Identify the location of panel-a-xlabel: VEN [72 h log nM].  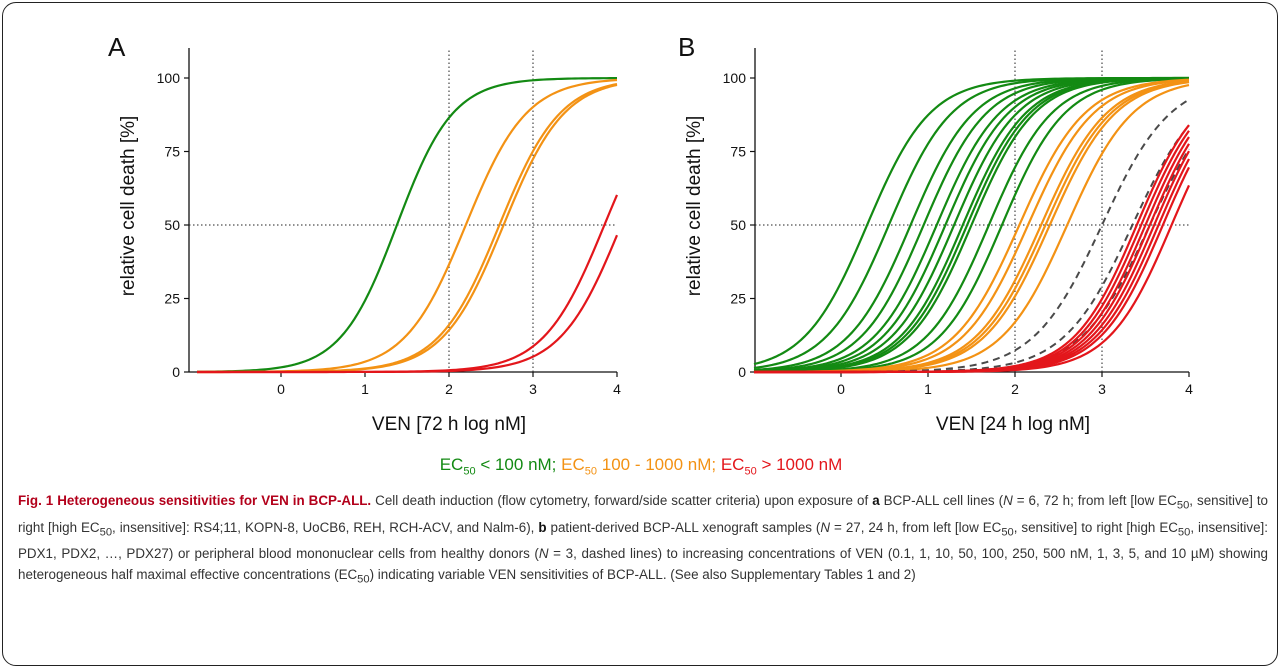
(449, 424).